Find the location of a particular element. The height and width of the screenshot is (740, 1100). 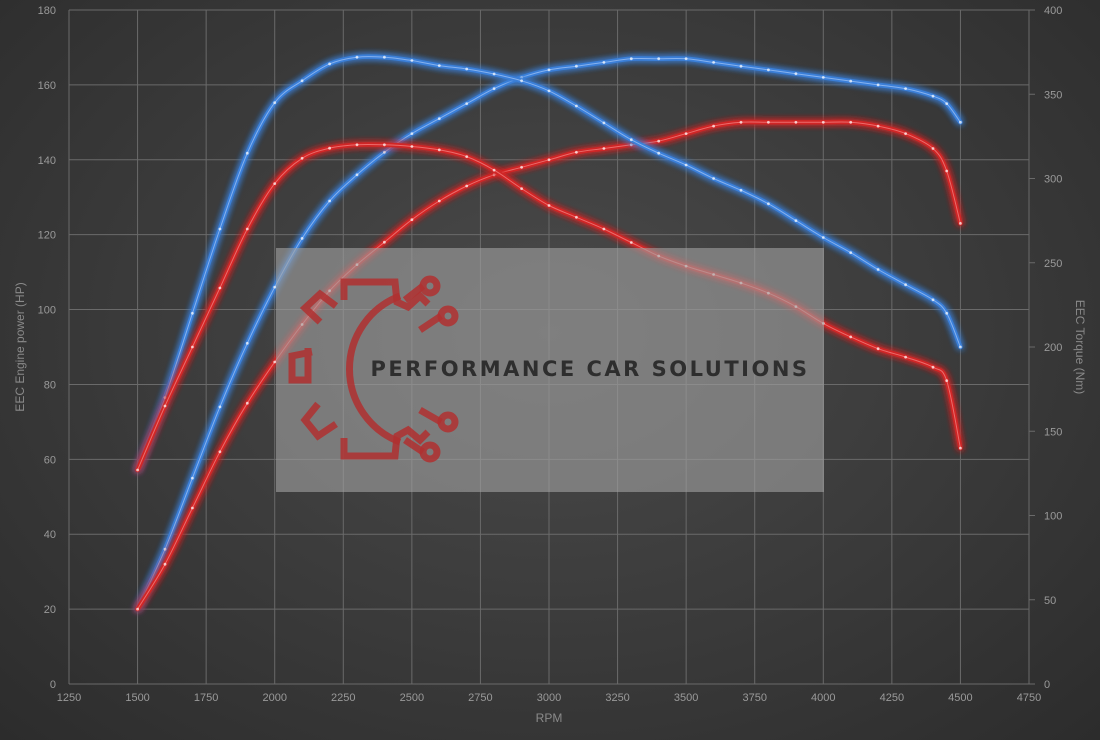

y-left-tick-label: 160 is located at coordinates (47, 86).